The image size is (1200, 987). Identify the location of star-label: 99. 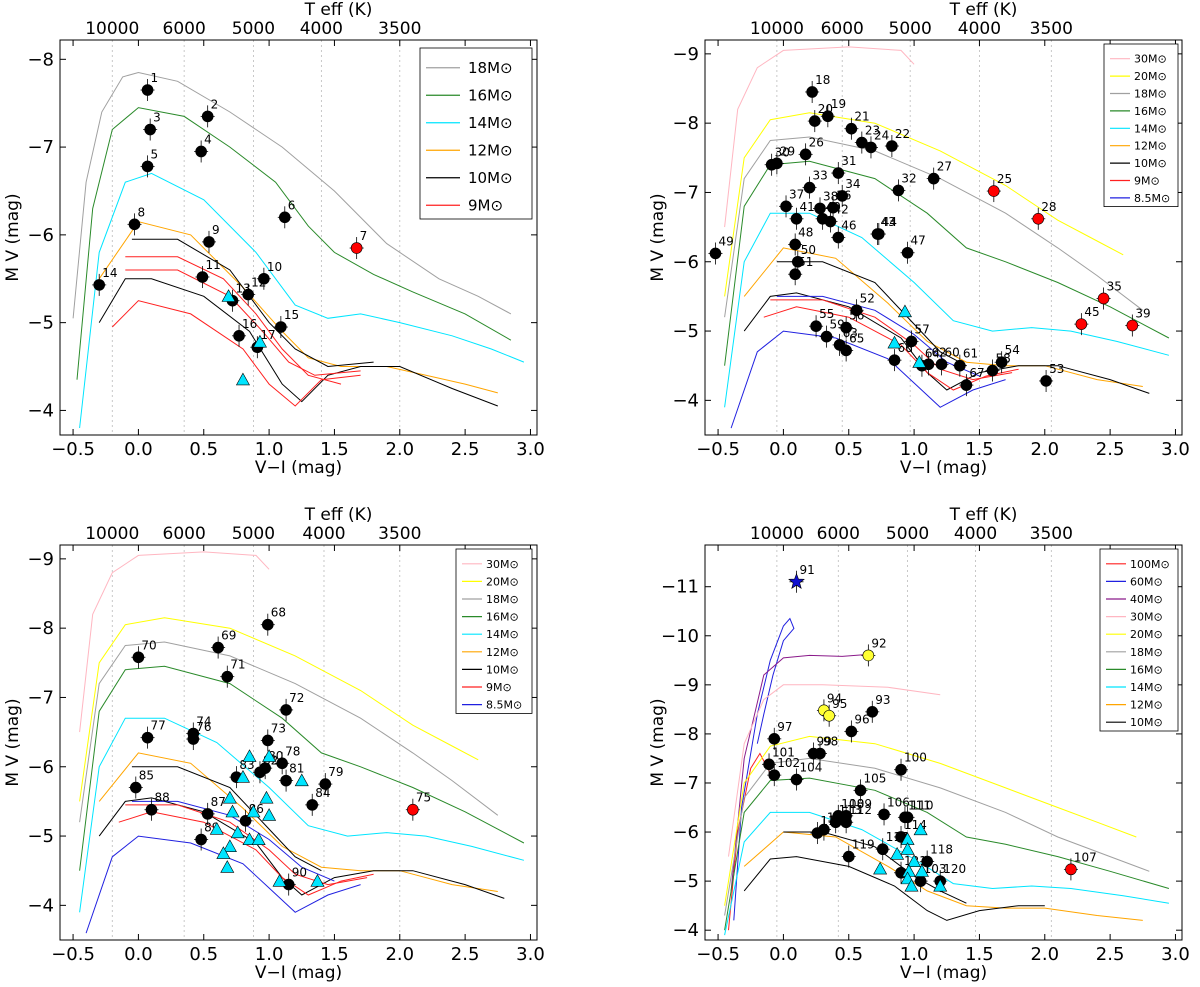
(823, 742).